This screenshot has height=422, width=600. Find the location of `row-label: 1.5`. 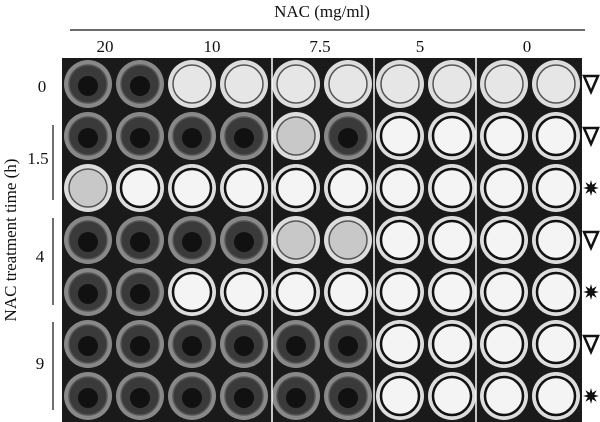

row-label: 1.5 is located at coordinates (37, 158).